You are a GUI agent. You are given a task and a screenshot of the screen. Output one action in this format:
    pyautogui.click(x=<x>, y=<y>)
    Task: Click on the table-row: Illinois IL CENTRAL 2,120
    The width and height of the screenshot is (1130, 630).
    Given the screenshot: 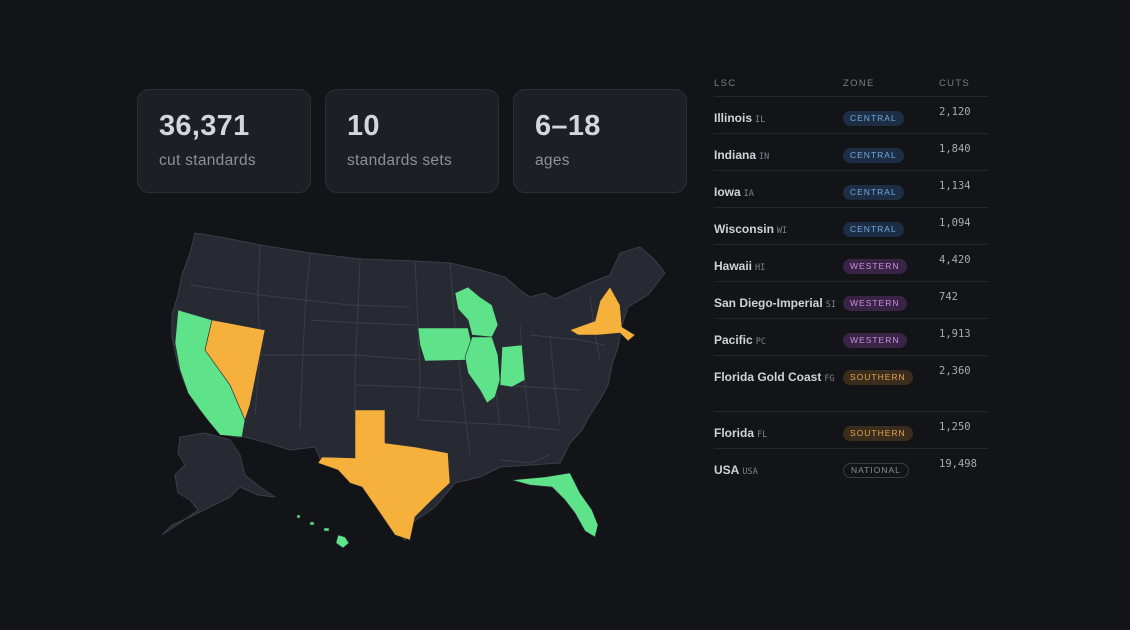 What is the action you would take?
    pyautogui.click(x=851, y=115)
    